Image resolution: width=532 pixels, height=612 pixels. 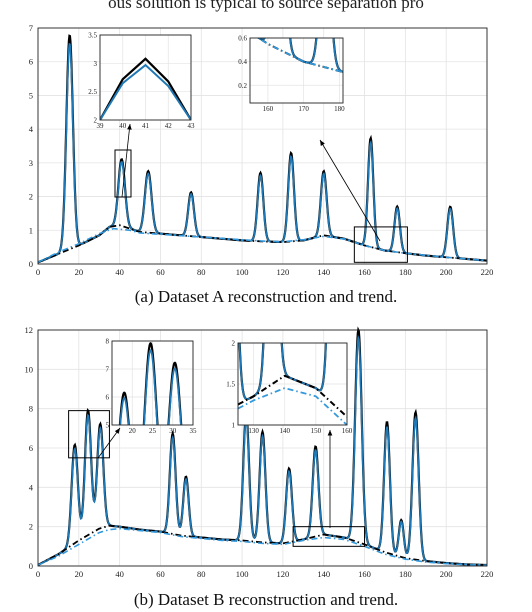 I want to click on inset-y-tick-label: 2.5, so click(x=92, y=92).